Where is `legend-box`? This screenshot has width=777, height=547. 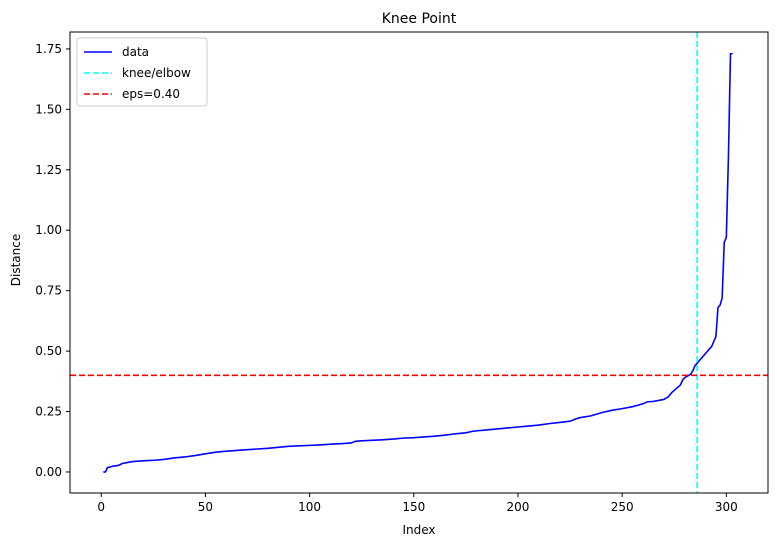
legend-box is located at coordinates (142, 72).